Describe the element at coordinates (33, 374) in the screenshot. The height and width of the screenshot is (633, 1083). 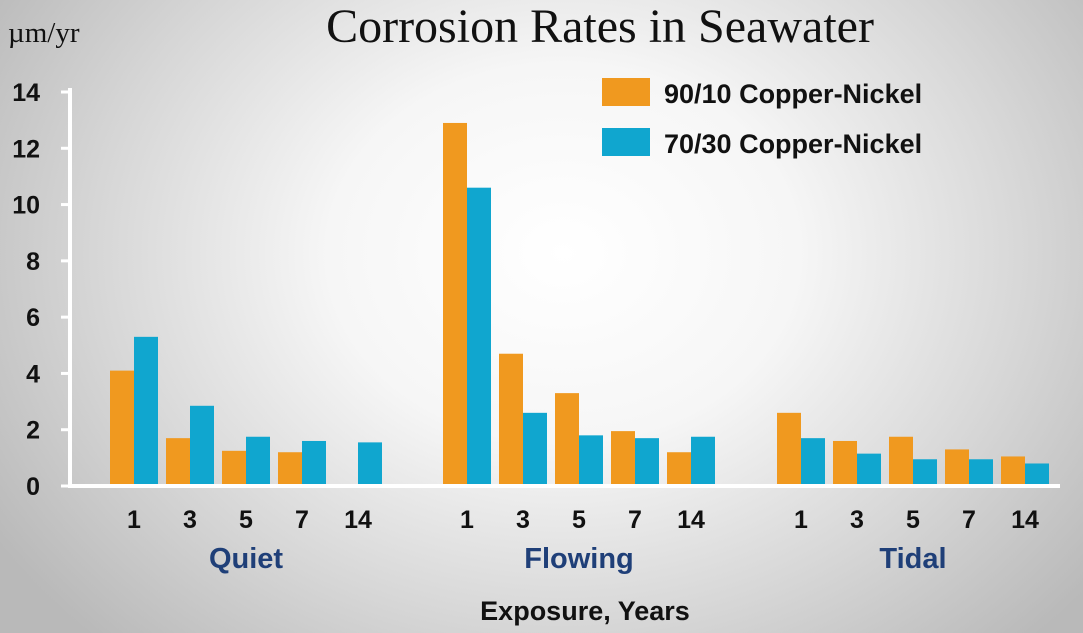
I see `y-tick-label: 4` at that location.